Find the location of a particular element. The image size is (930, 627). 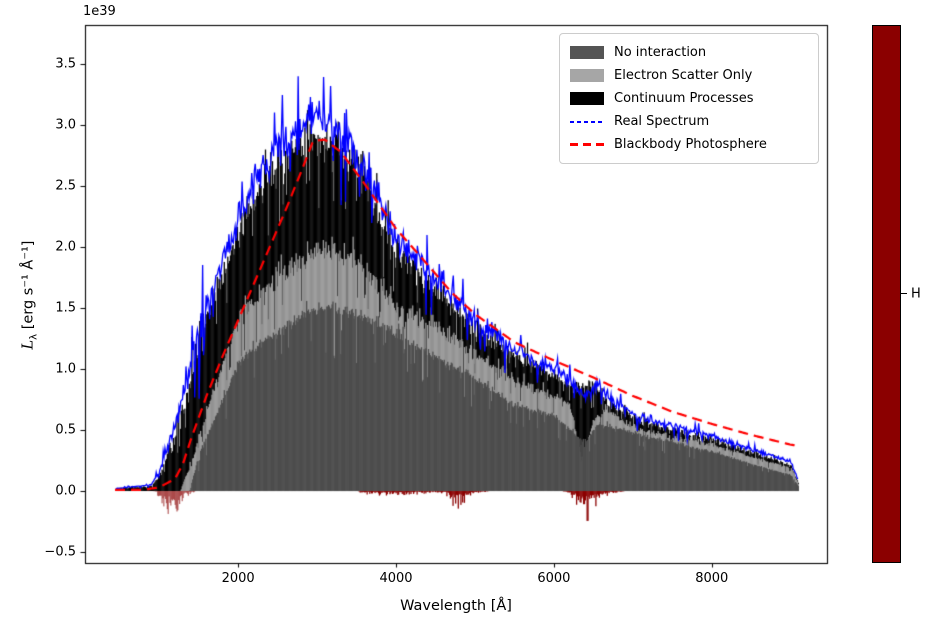

x-tick-label-8000: 8000 is located at coordinates (712, 578).